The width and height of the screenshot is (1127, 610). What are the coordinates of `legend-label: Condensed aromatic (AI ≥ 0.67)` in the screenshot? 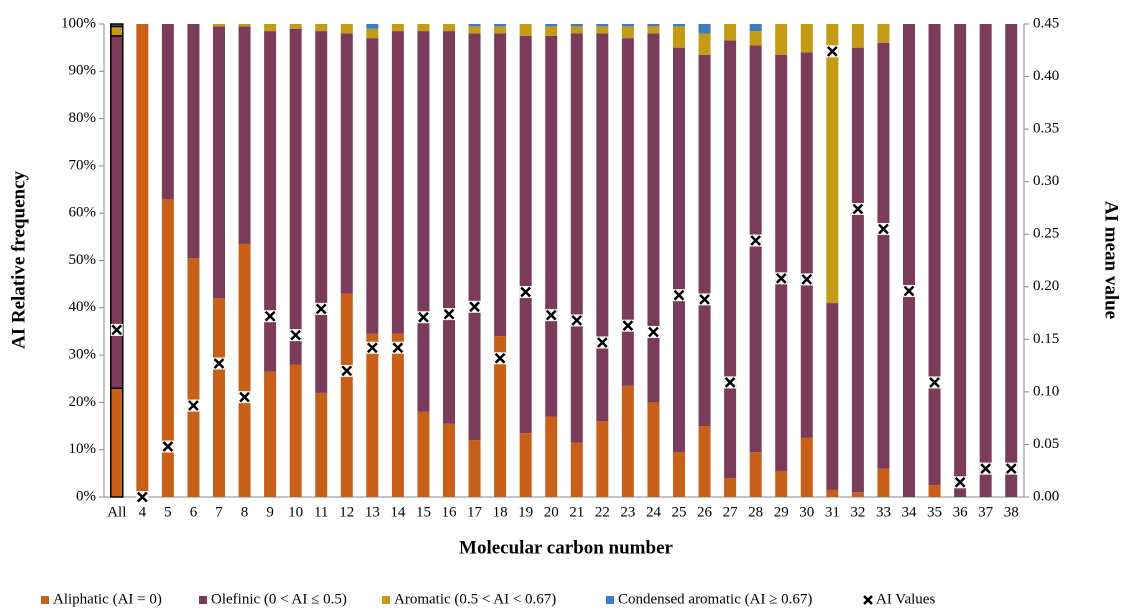 It's located at (715, 599).